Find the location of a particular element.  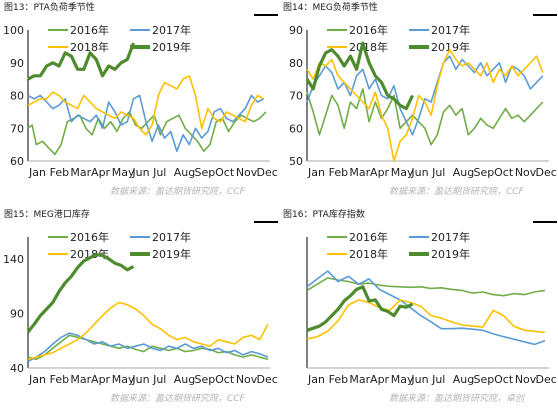

y-tick-label: 40 is located at coordinates (17, 368).